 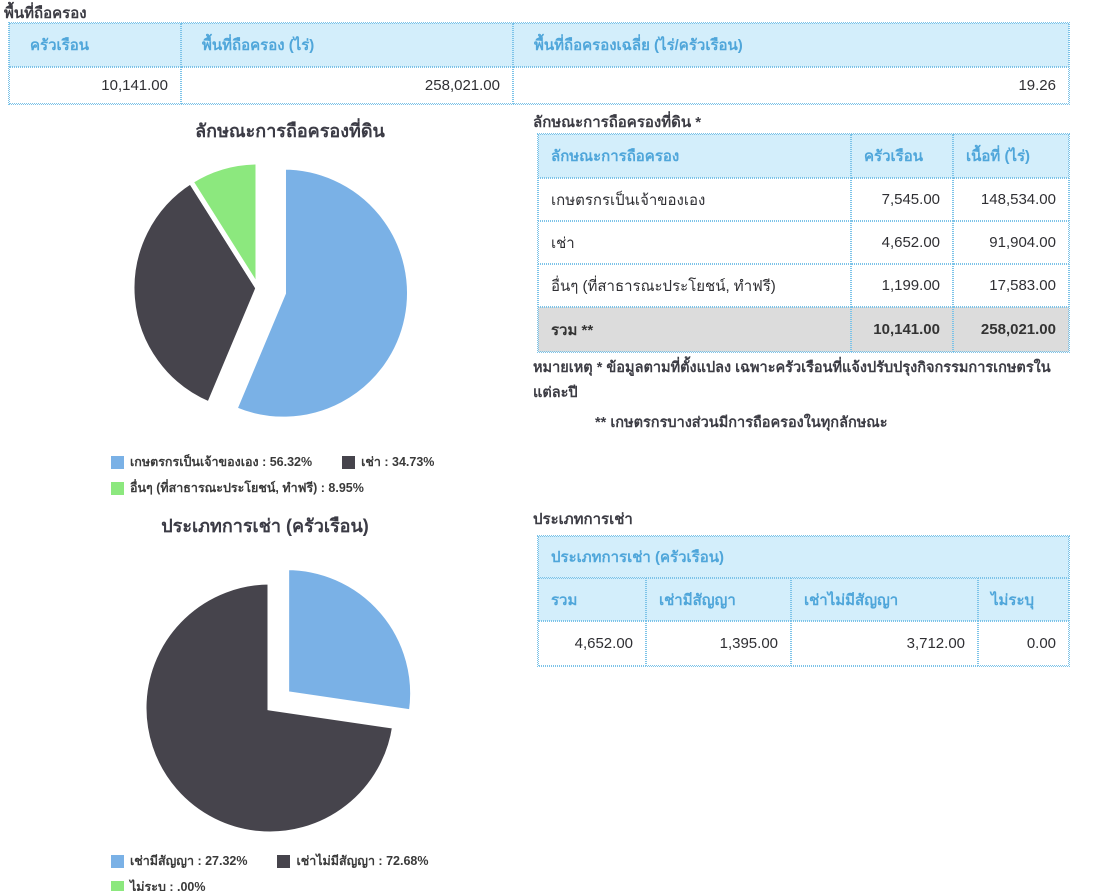 I want to click on holding-pie-chart, so click(x=270, y=290).